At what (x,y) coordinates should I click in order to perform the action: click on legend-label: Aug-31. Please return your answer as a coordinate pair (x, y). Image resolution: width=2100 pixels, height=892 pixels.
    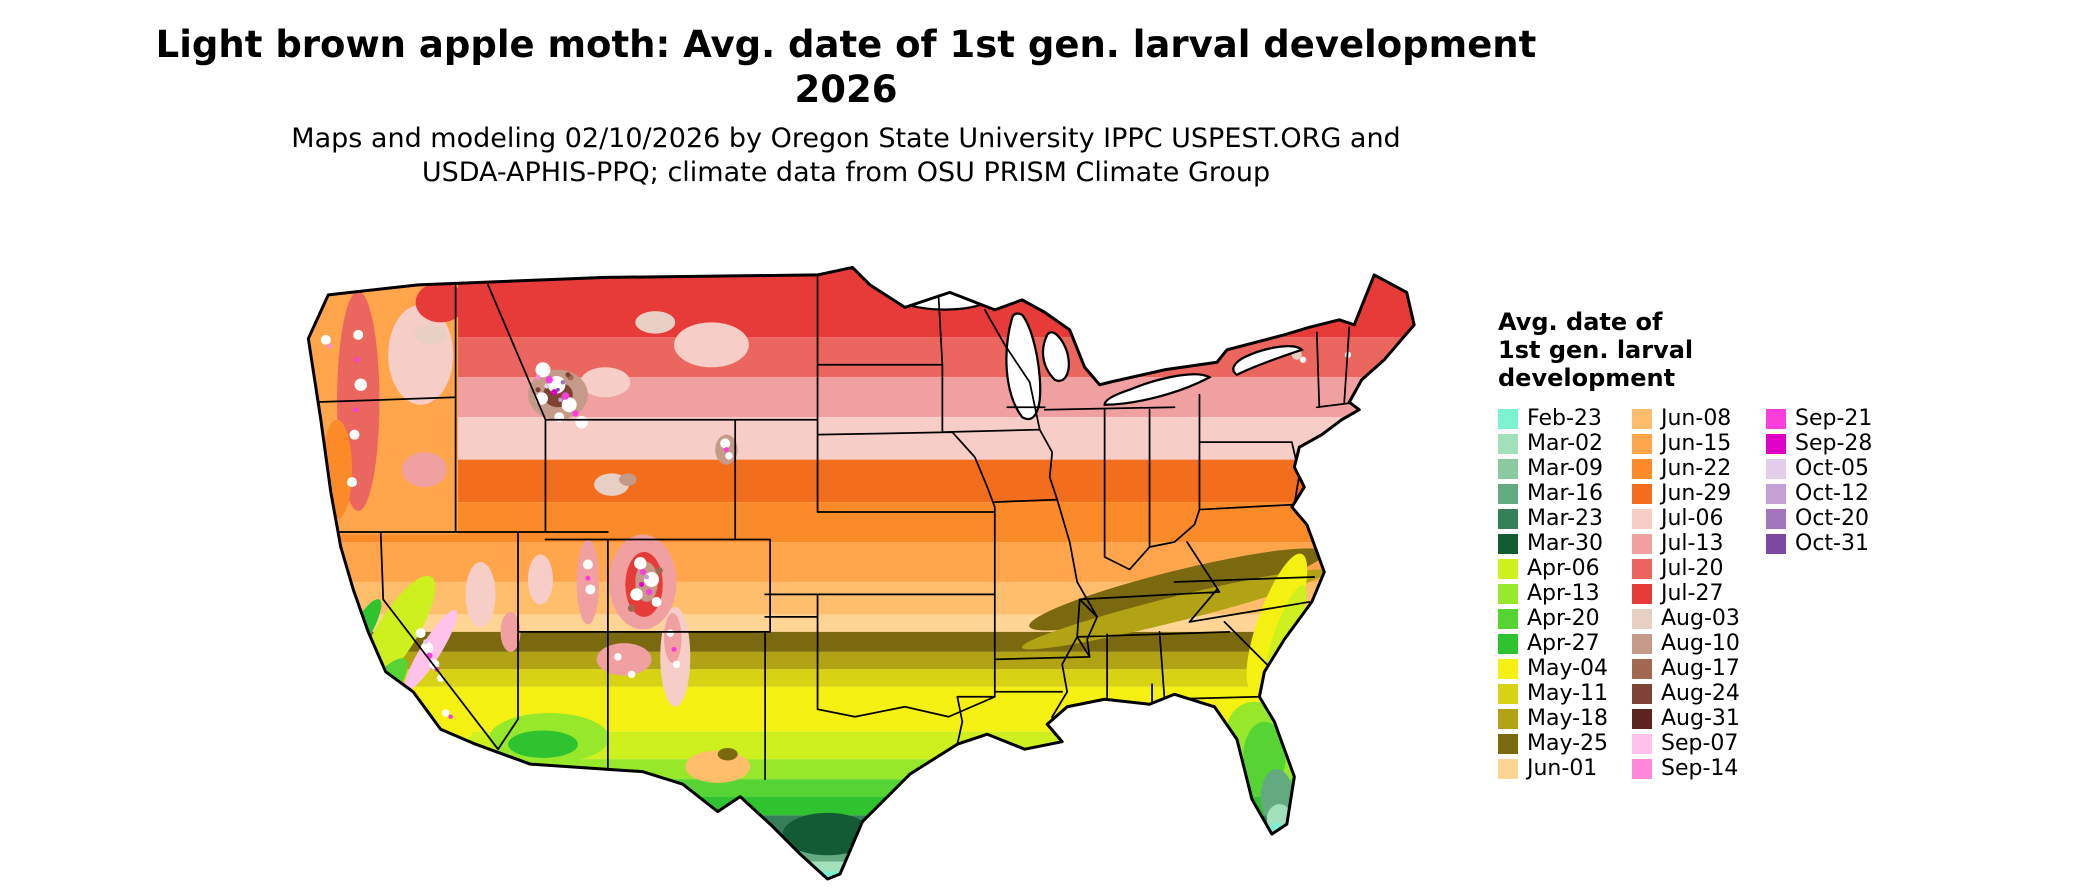
    Looking at the image, I should click on (1700, 718).